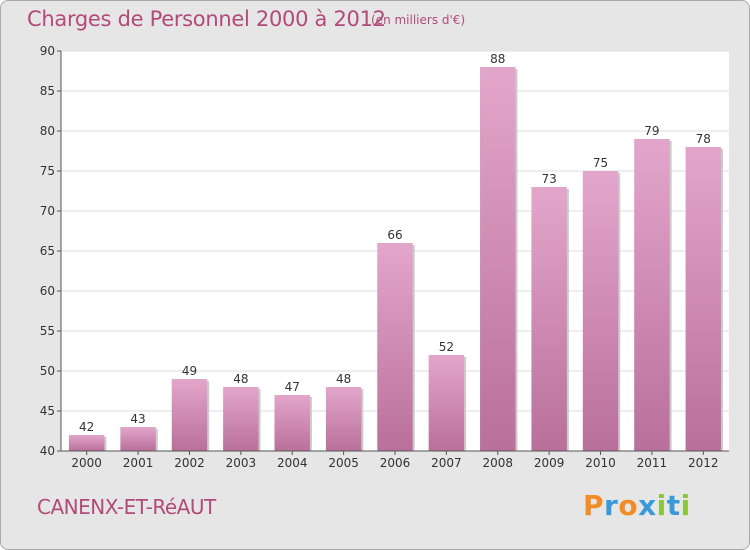 This screenshot has width=750, height=550. What do you see at coordinates (138, 439) in the screenshot?
I see `bar-2001` at bounding box center [138, 439].